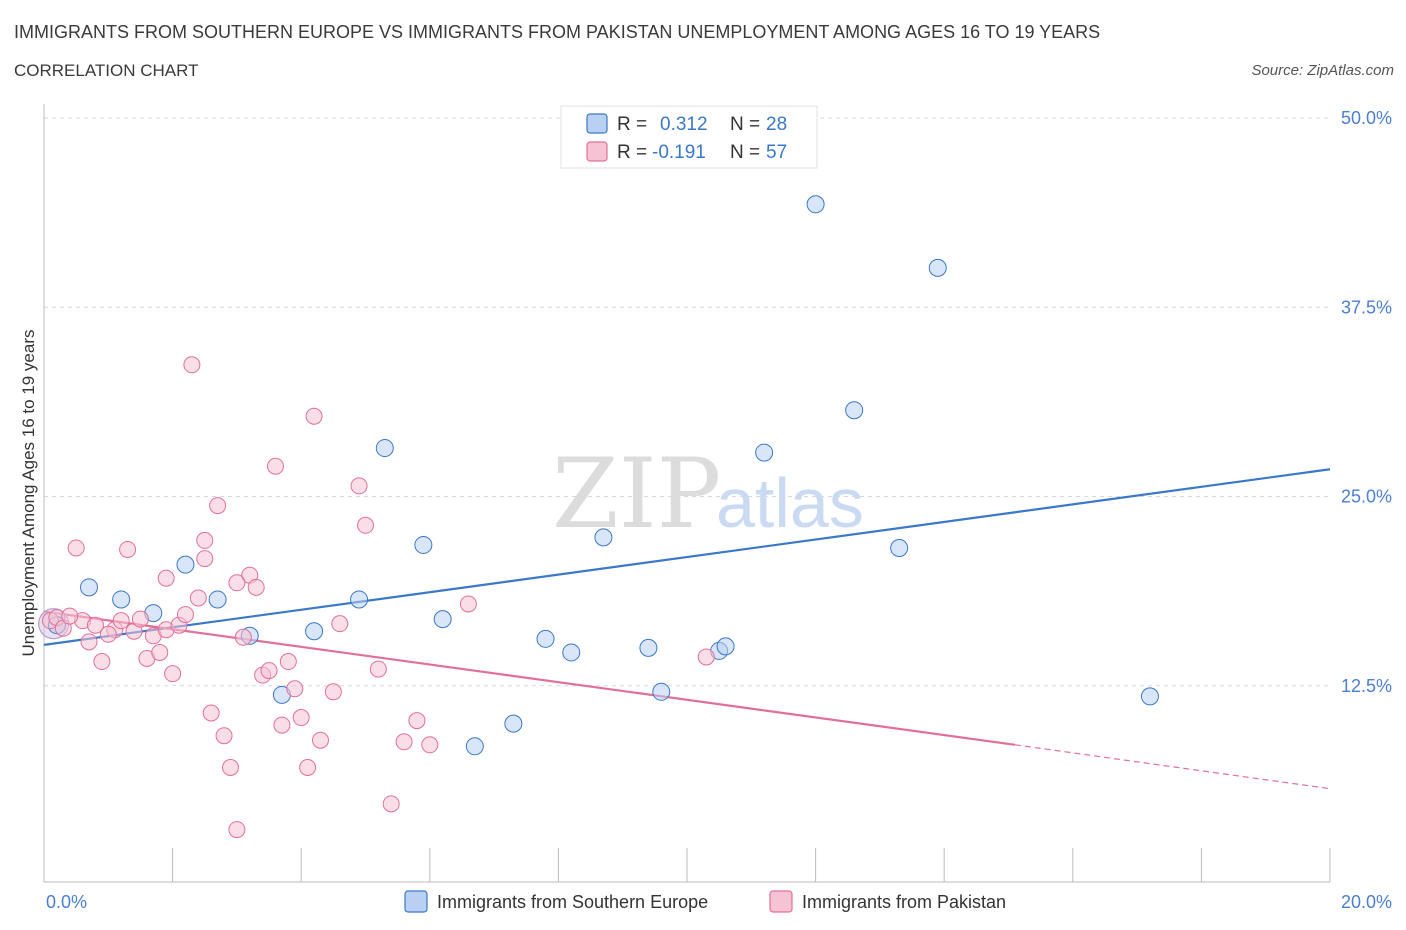 The height and width of the screenshot is (930, 1406). What do you see at coordinates (529, 678) in the screenshot?
I see `trend-line-pakistan` at bounding box center [529, 678].